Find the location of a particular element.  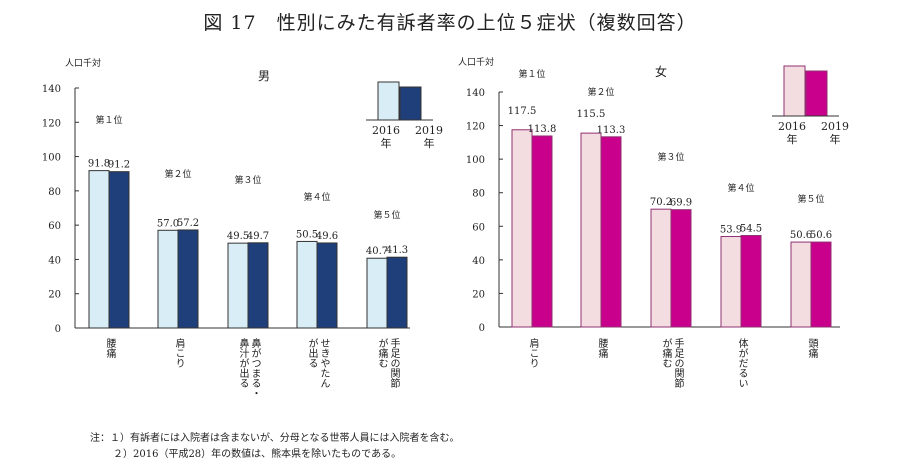

data-label: 91.8 is located at coordinates (99, 164).